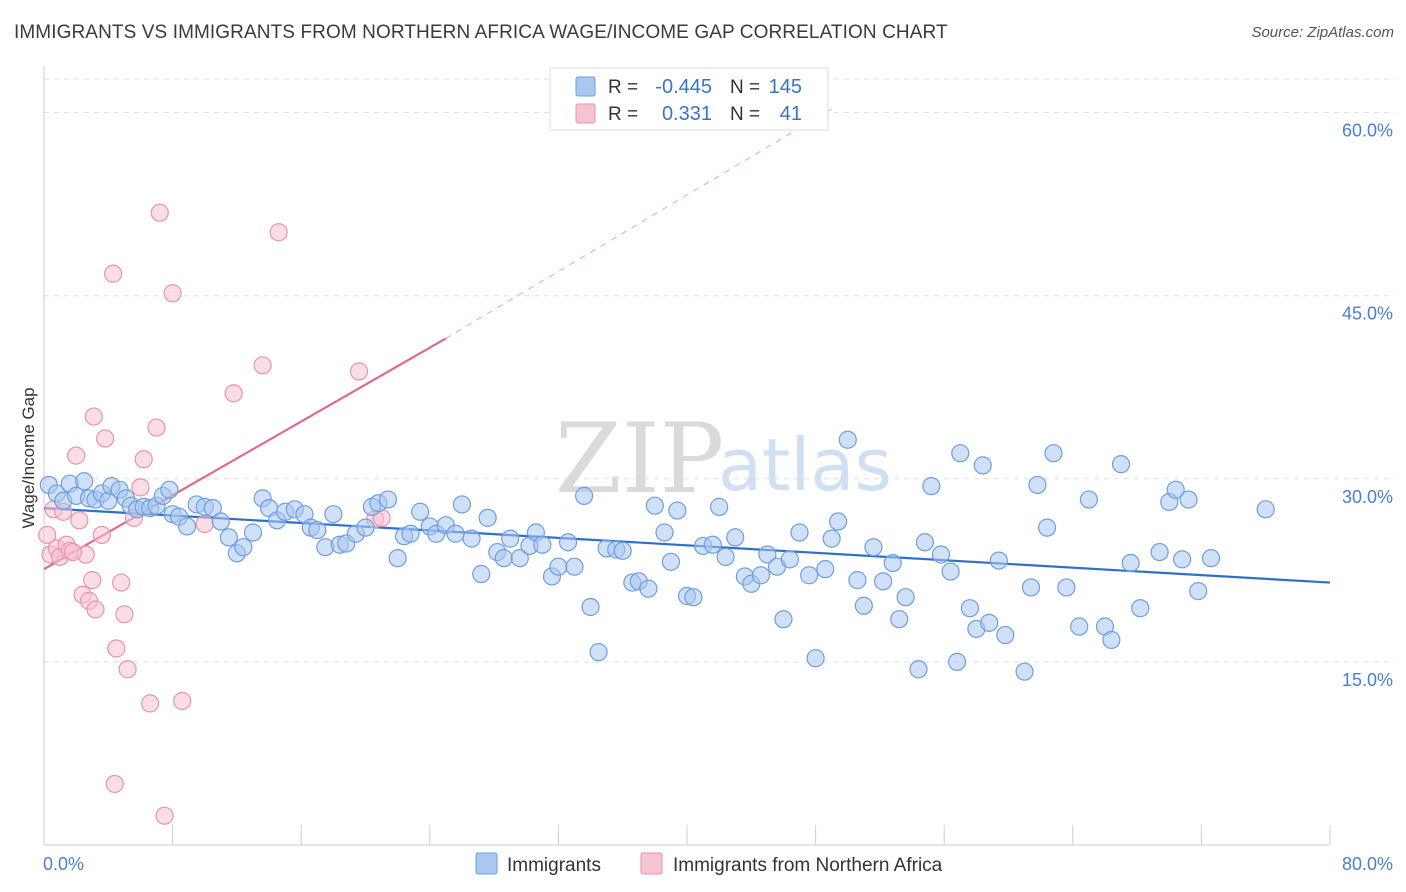 The height and width of the screenshot is (892, 1406). I want to click on legend-top: R = -0.445 N = 145 R = 0.331 N = 41, so click(689, 99).